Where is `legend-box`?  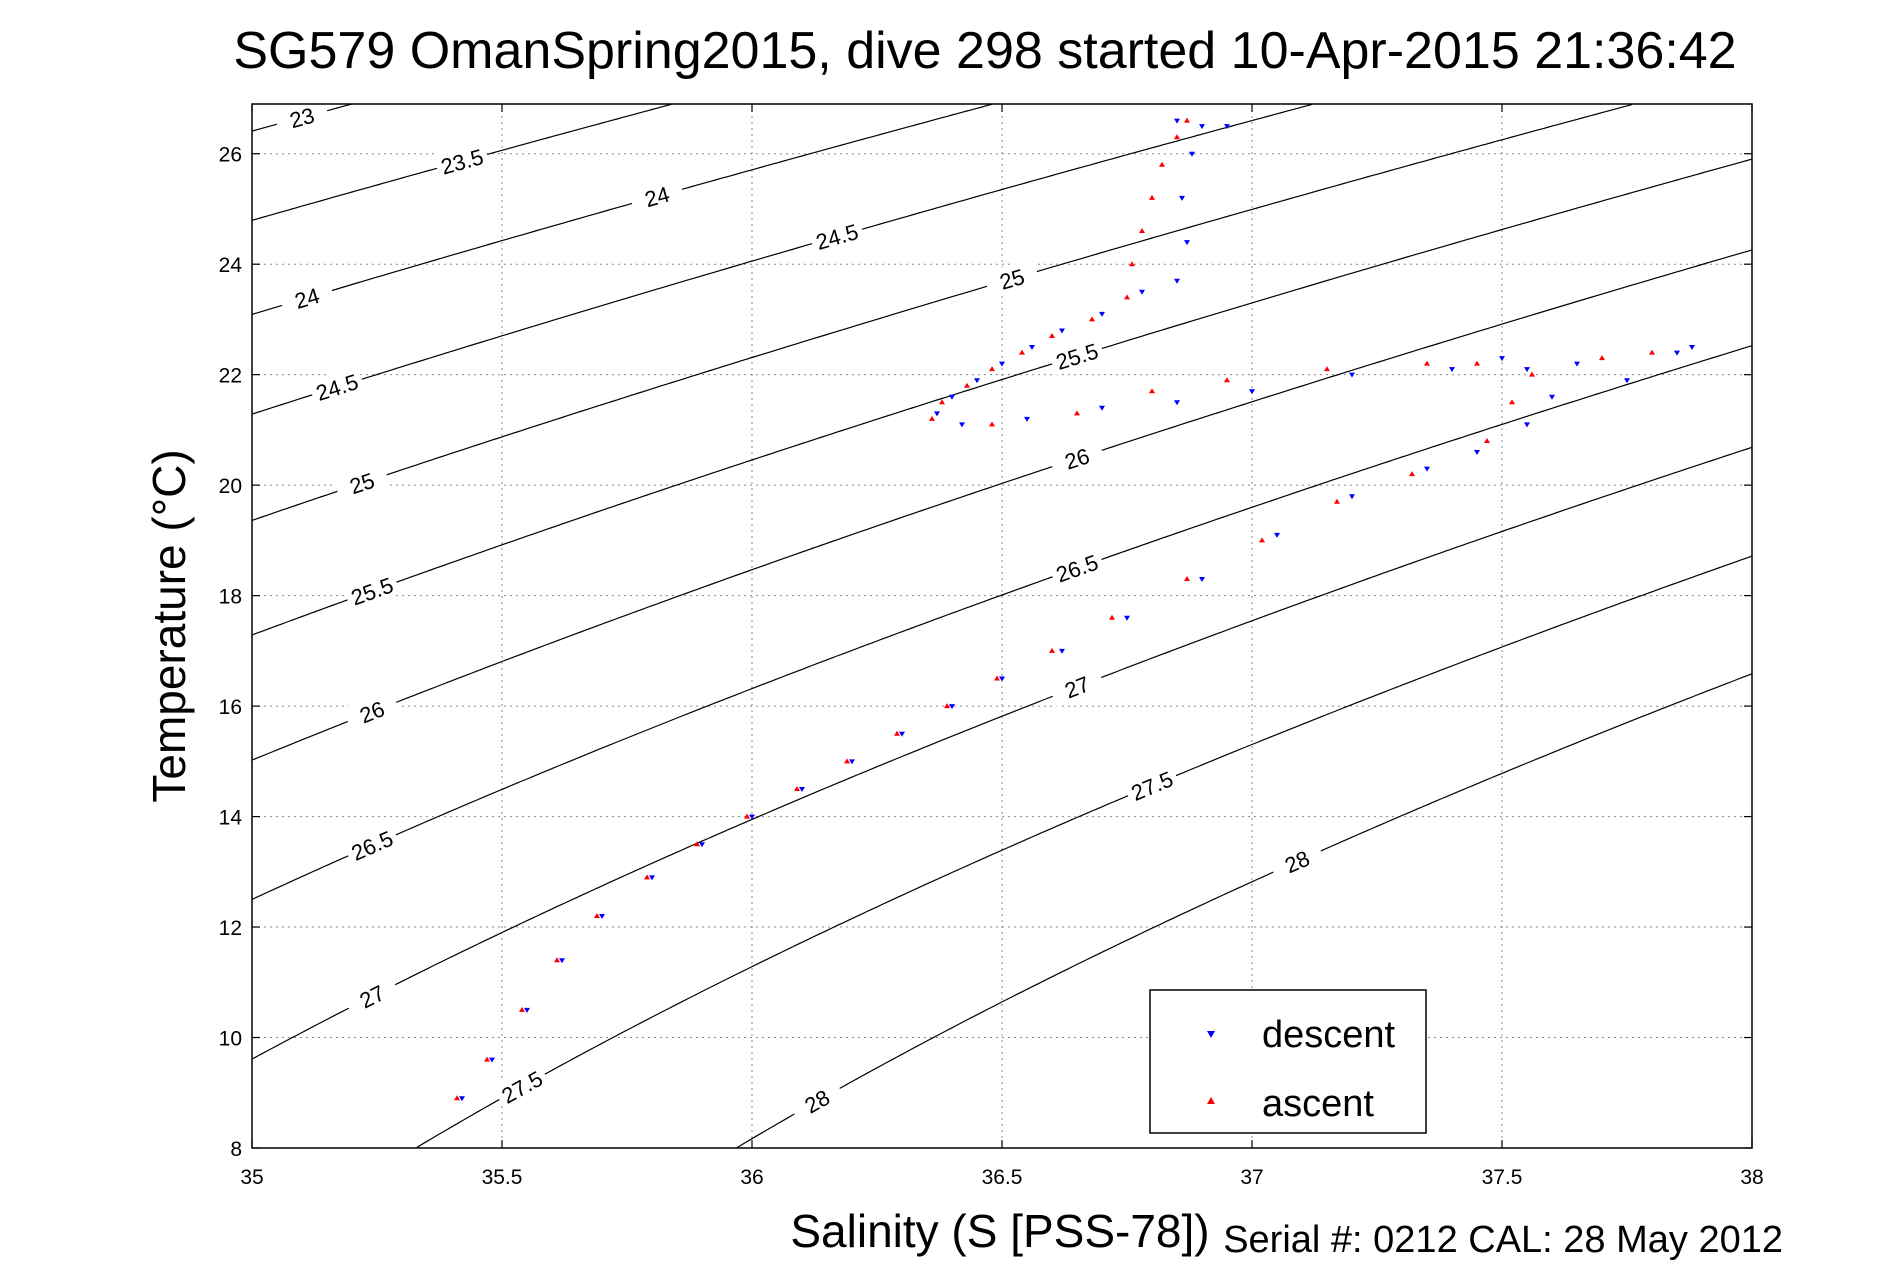
legend-box is located at coordinates (1288, 1061).